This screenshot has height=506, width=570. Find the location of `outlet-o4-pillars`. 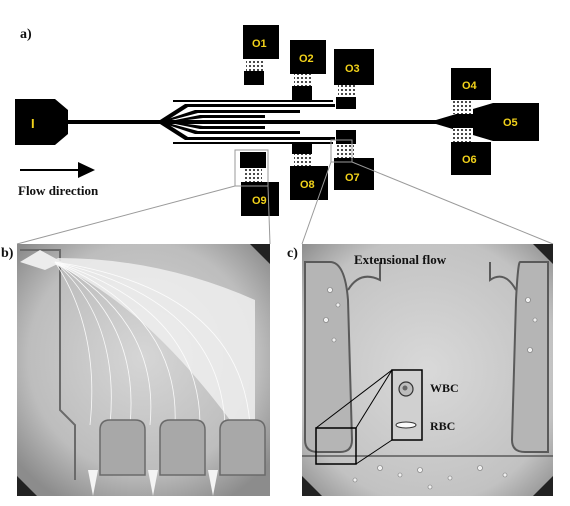

outlet-o4-pillars is located at coordinates (463, 107).